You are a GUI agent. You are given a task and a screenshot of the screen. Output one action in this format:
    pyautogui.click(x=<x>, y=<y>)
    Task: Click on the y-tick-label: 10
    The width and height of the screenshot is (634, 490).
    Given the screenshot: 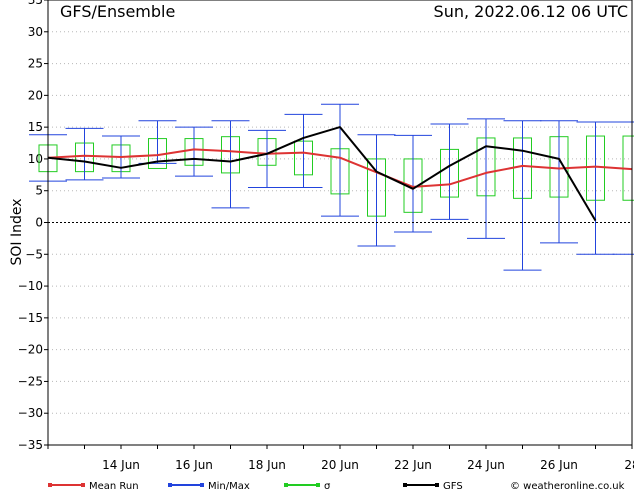 What is the action you would take?
    pyautogui.click(x=35, y=159)
    